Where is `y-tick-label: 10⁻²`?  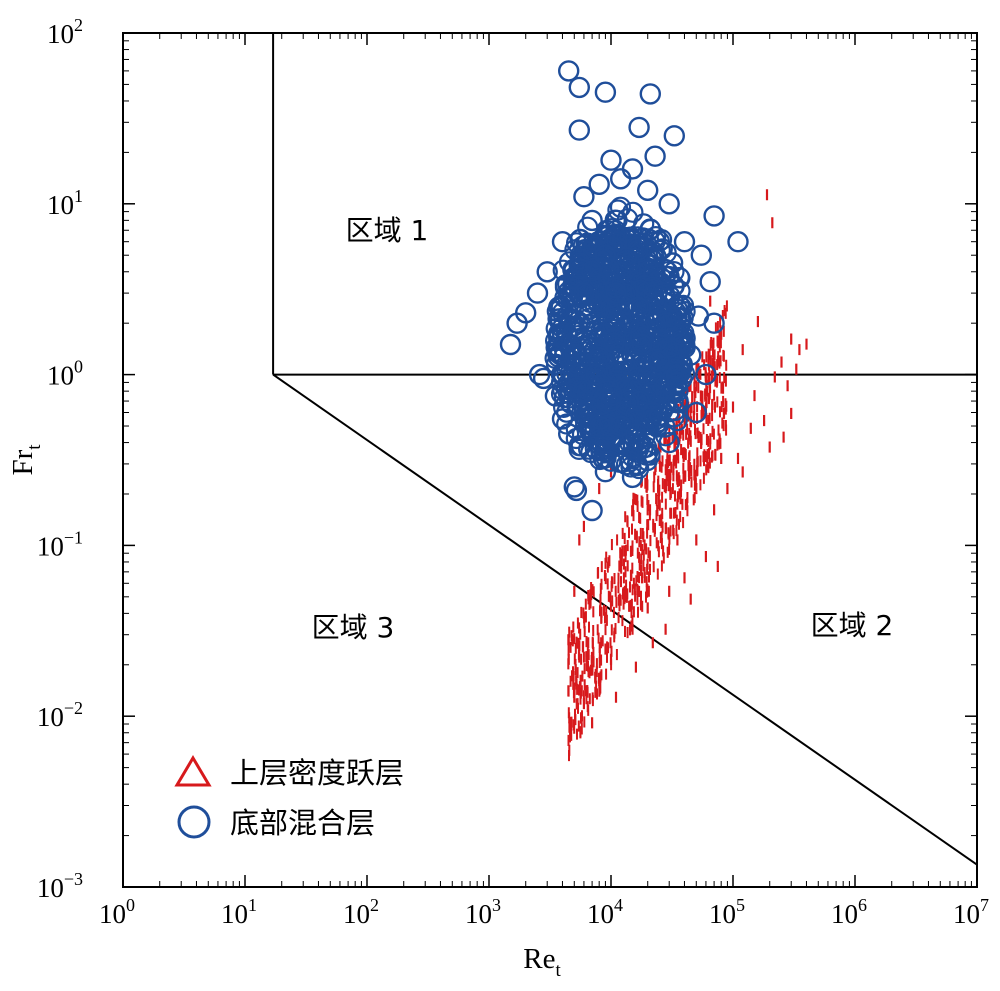
y-tick-label: 10⁻² is located at coordinates (60, 715).